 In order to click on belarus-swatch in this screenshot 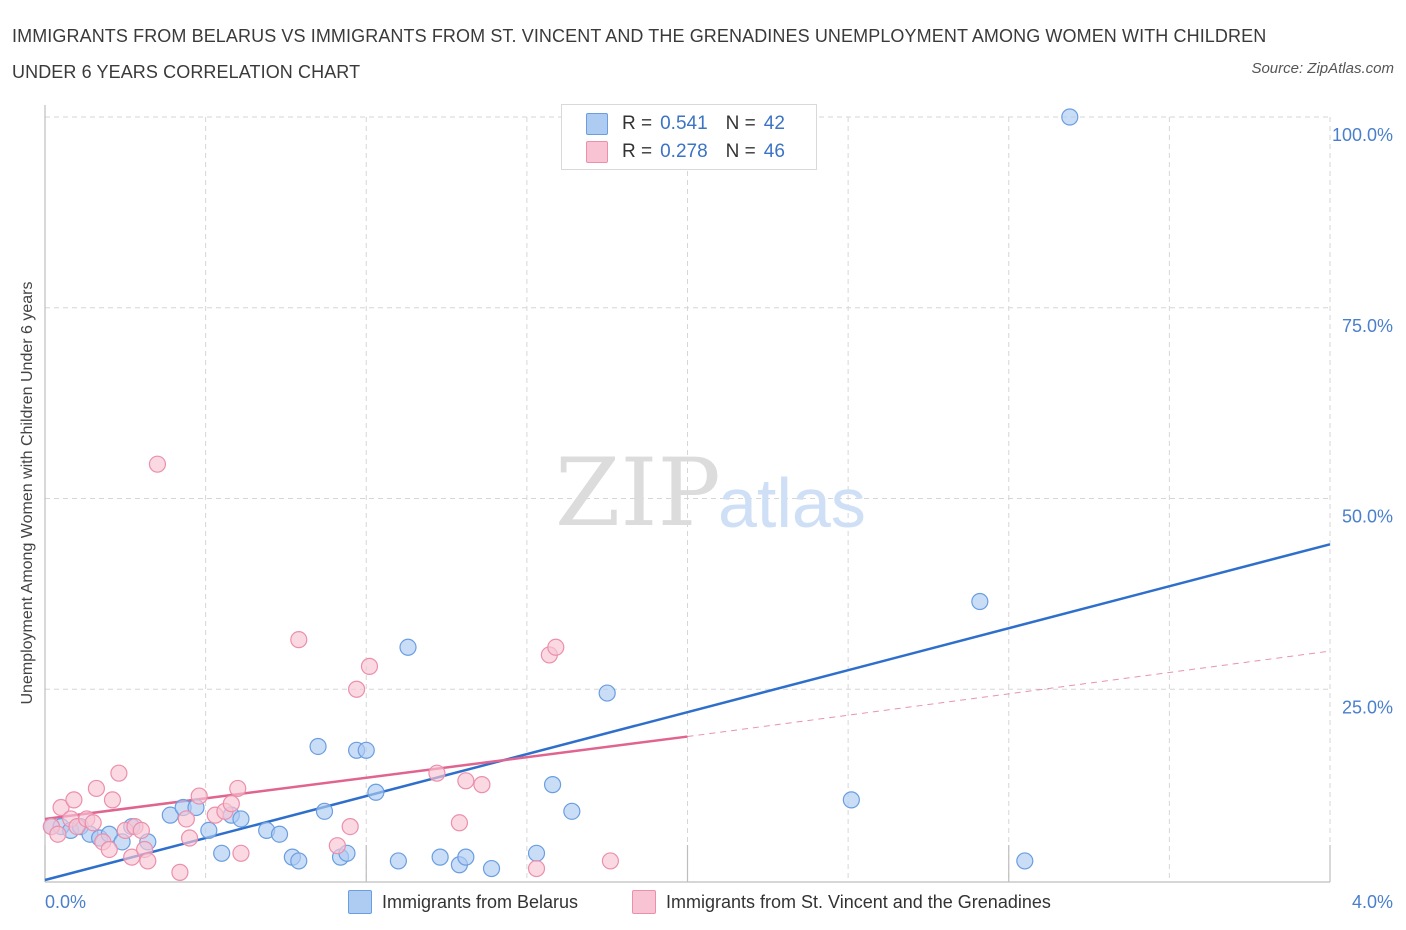, I will do `click(597, 124)`.